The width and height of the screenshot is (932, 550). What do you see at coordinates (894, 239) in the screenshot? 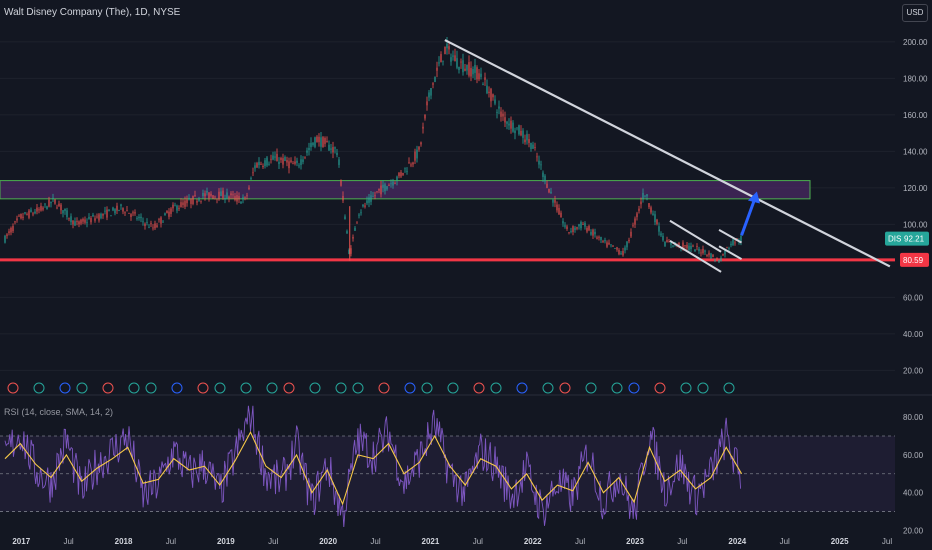
I see `last-price-symbol: DIS` at bounding box center [894, 239].